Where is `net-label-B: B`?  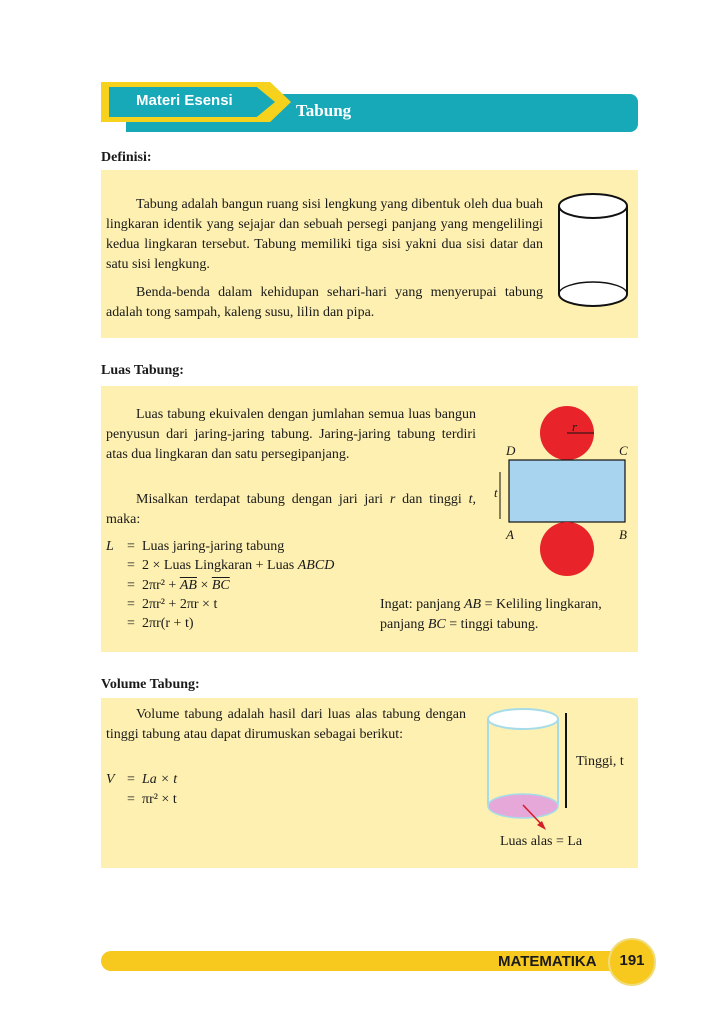 net-label-B: B is located at coordinates (623, 535).